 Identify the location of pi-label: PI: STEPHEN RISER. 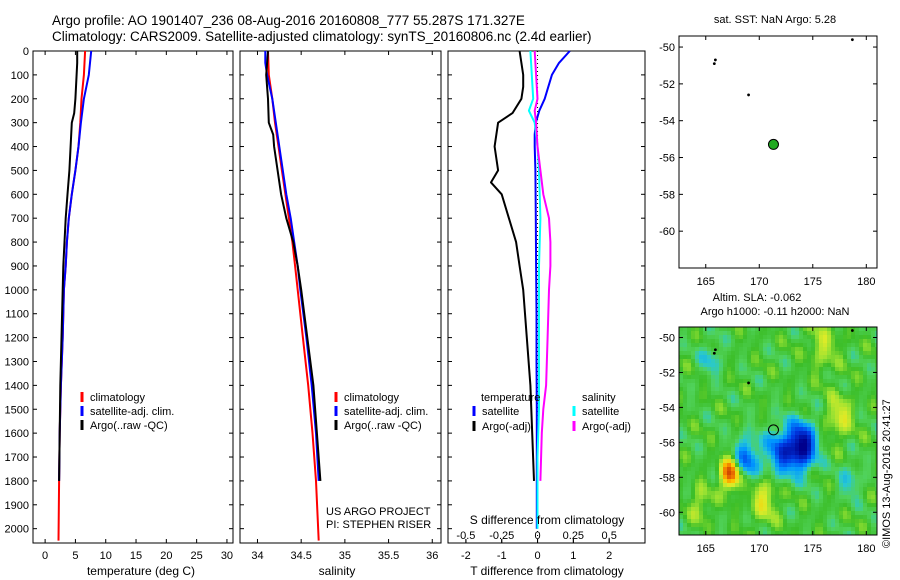
(378, 525).